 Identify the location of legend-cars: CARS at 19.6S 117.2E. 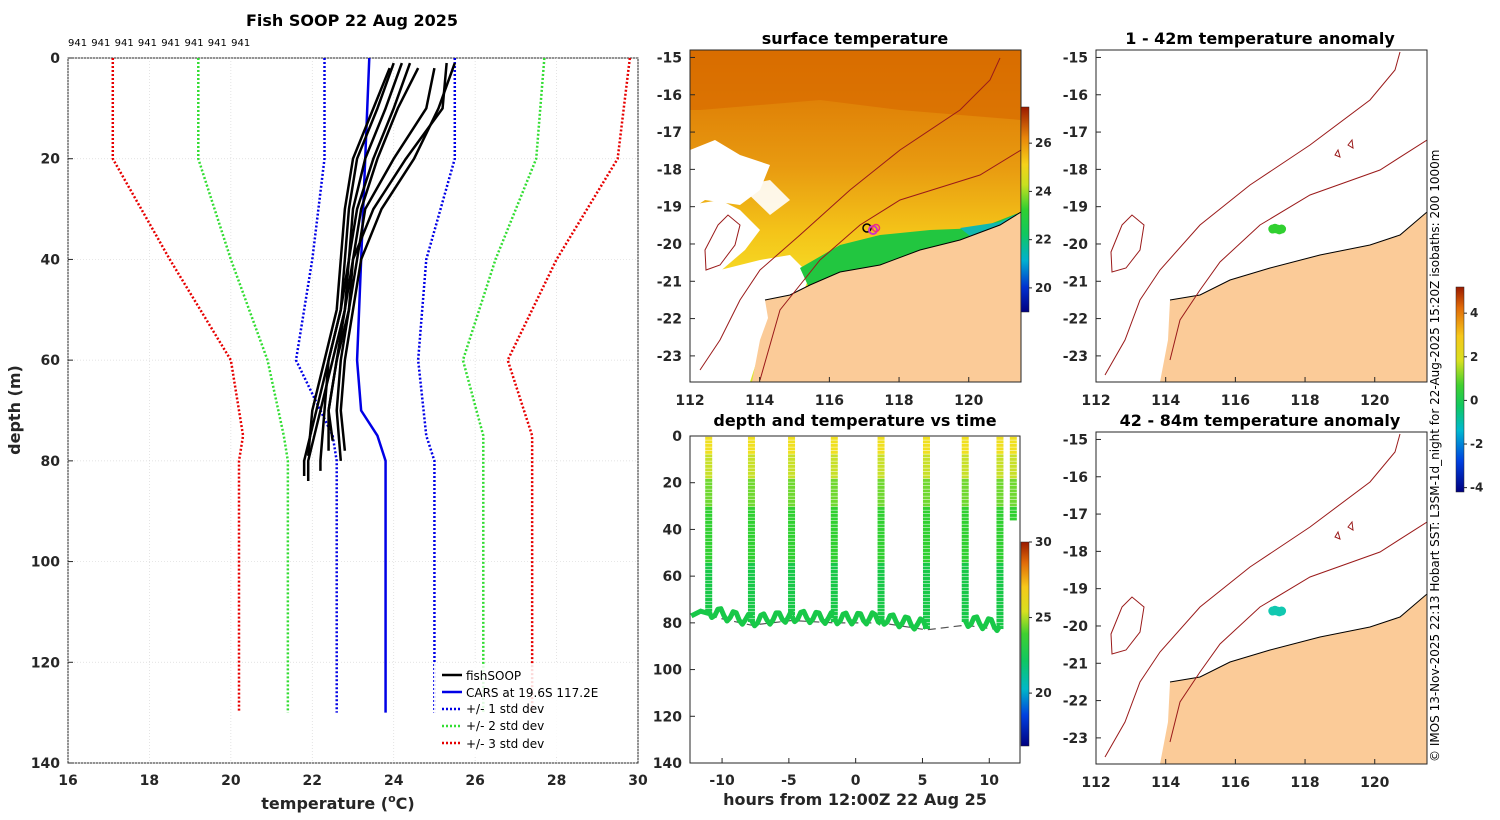
(532, 693).